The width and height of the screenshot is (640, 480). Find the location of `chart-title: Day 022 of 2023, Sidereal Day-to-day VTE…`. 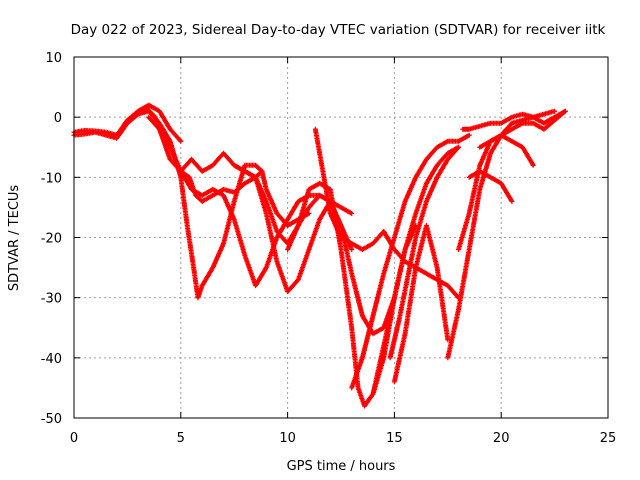

chart-title: Day 022 of 2023, Sidereal Day-to-day VTE… is located at coordinates (338, 30).